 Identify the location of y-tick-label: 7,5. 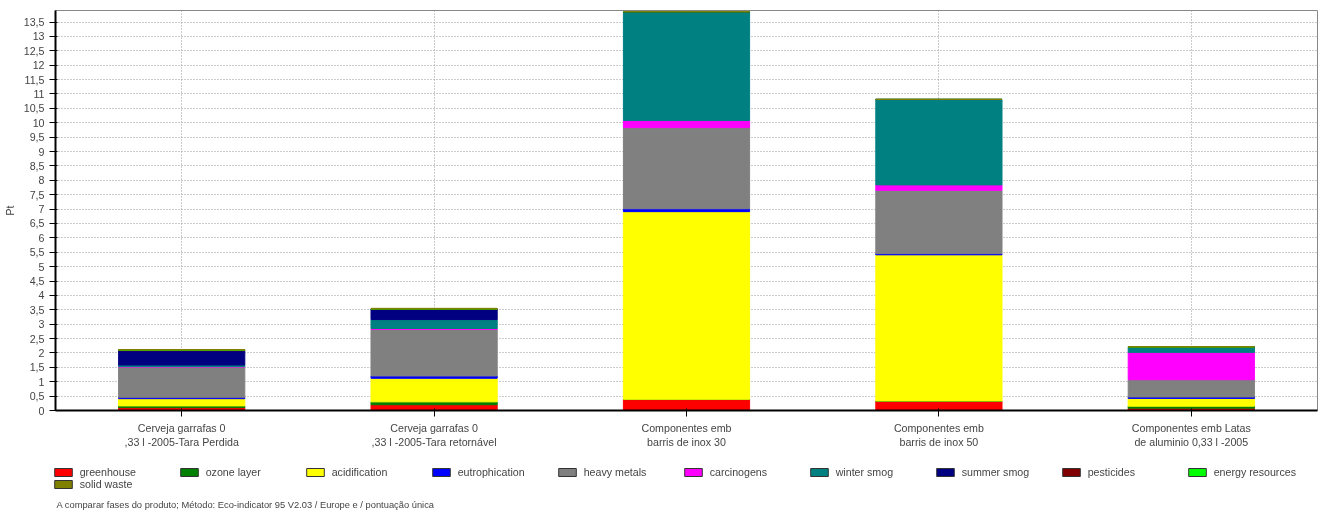
(37, 194).